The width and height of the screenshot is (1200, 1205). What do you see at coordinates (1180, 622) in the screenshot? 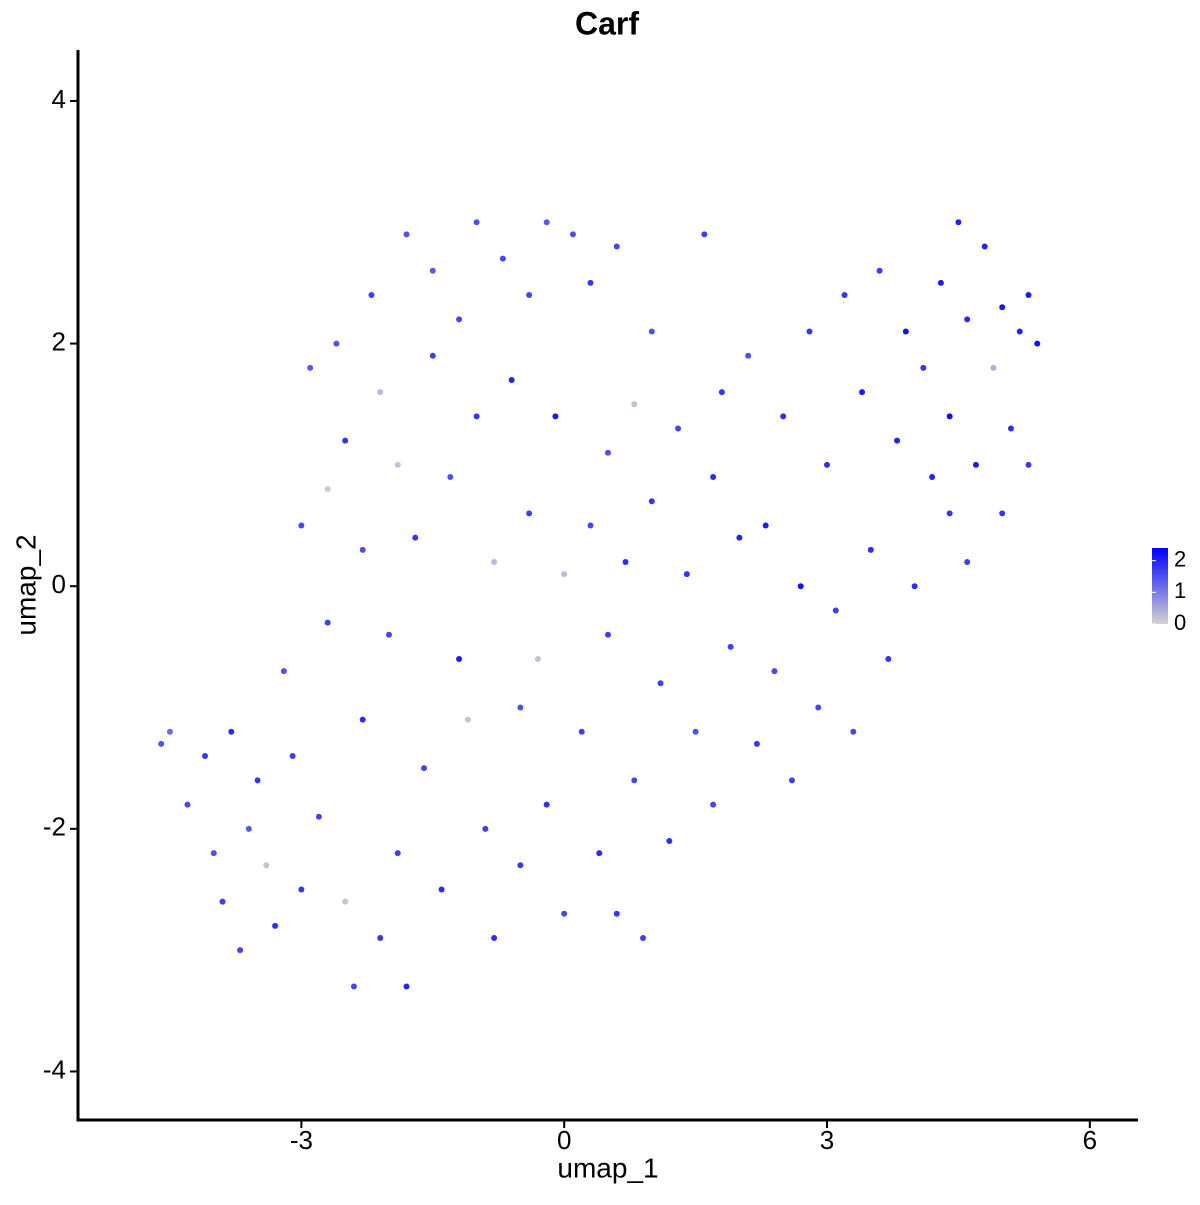
I see `colorbar-label: 0` at bounding box center [1180, 622].